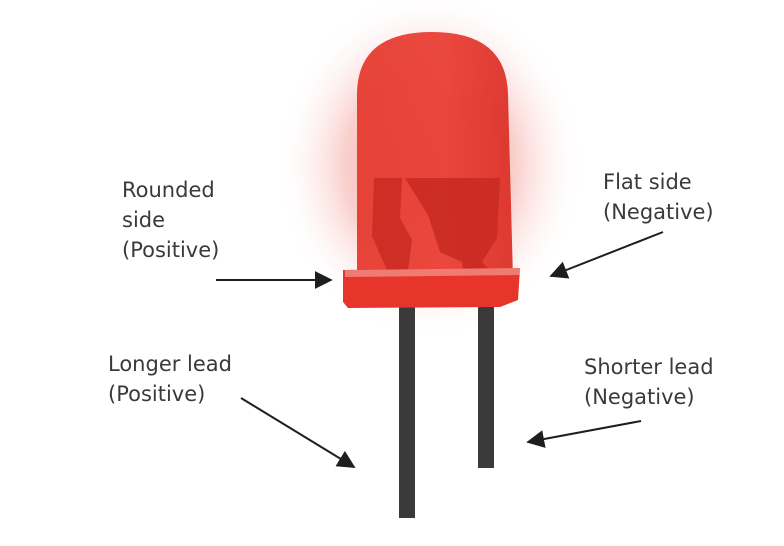 The height and width of the screenshot is (546, 784). I want to click on label-longer-lead-line1: Longer lead, so click(170, 364).